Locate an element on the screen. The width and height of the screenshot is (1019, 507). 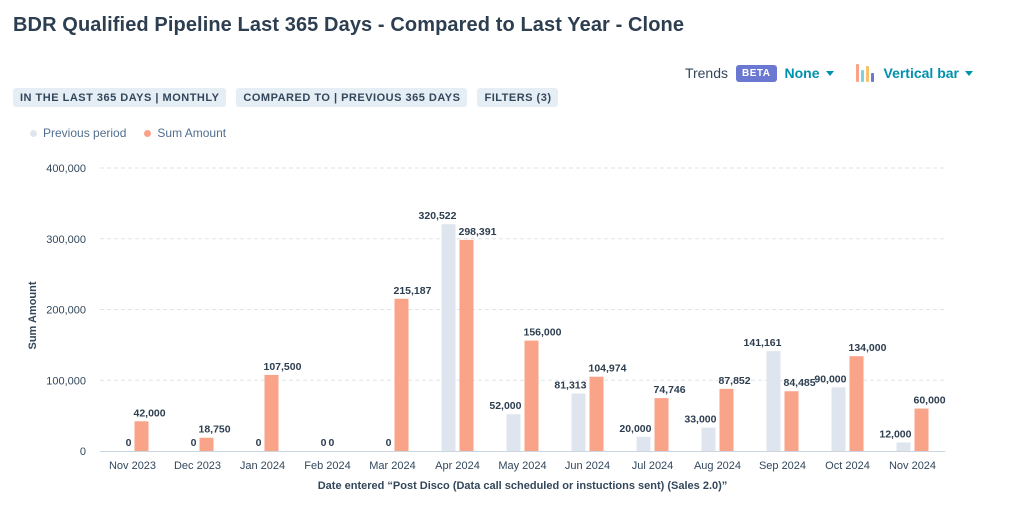
chart-type-value: Vertical bar is located at coordinates (921, 73).